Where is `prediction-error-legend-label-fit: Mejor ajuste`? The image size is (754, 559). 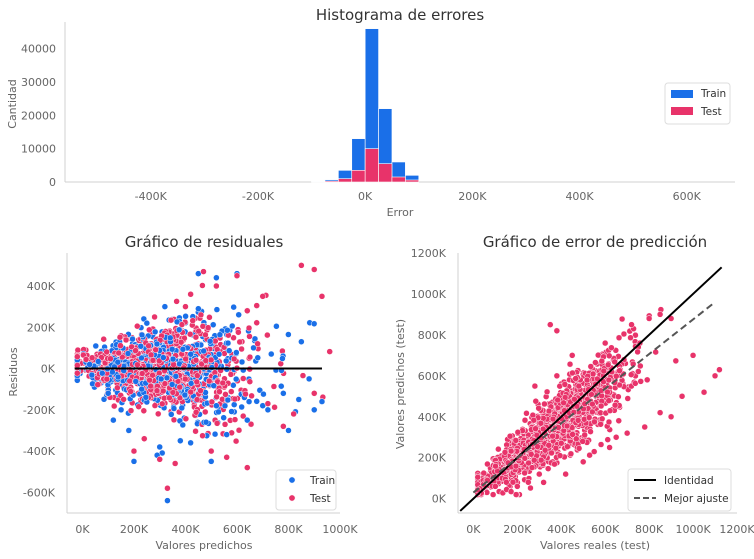 prediction-error-legend-label-fit: Mejor ajuste is located at coordinates (696, 499).